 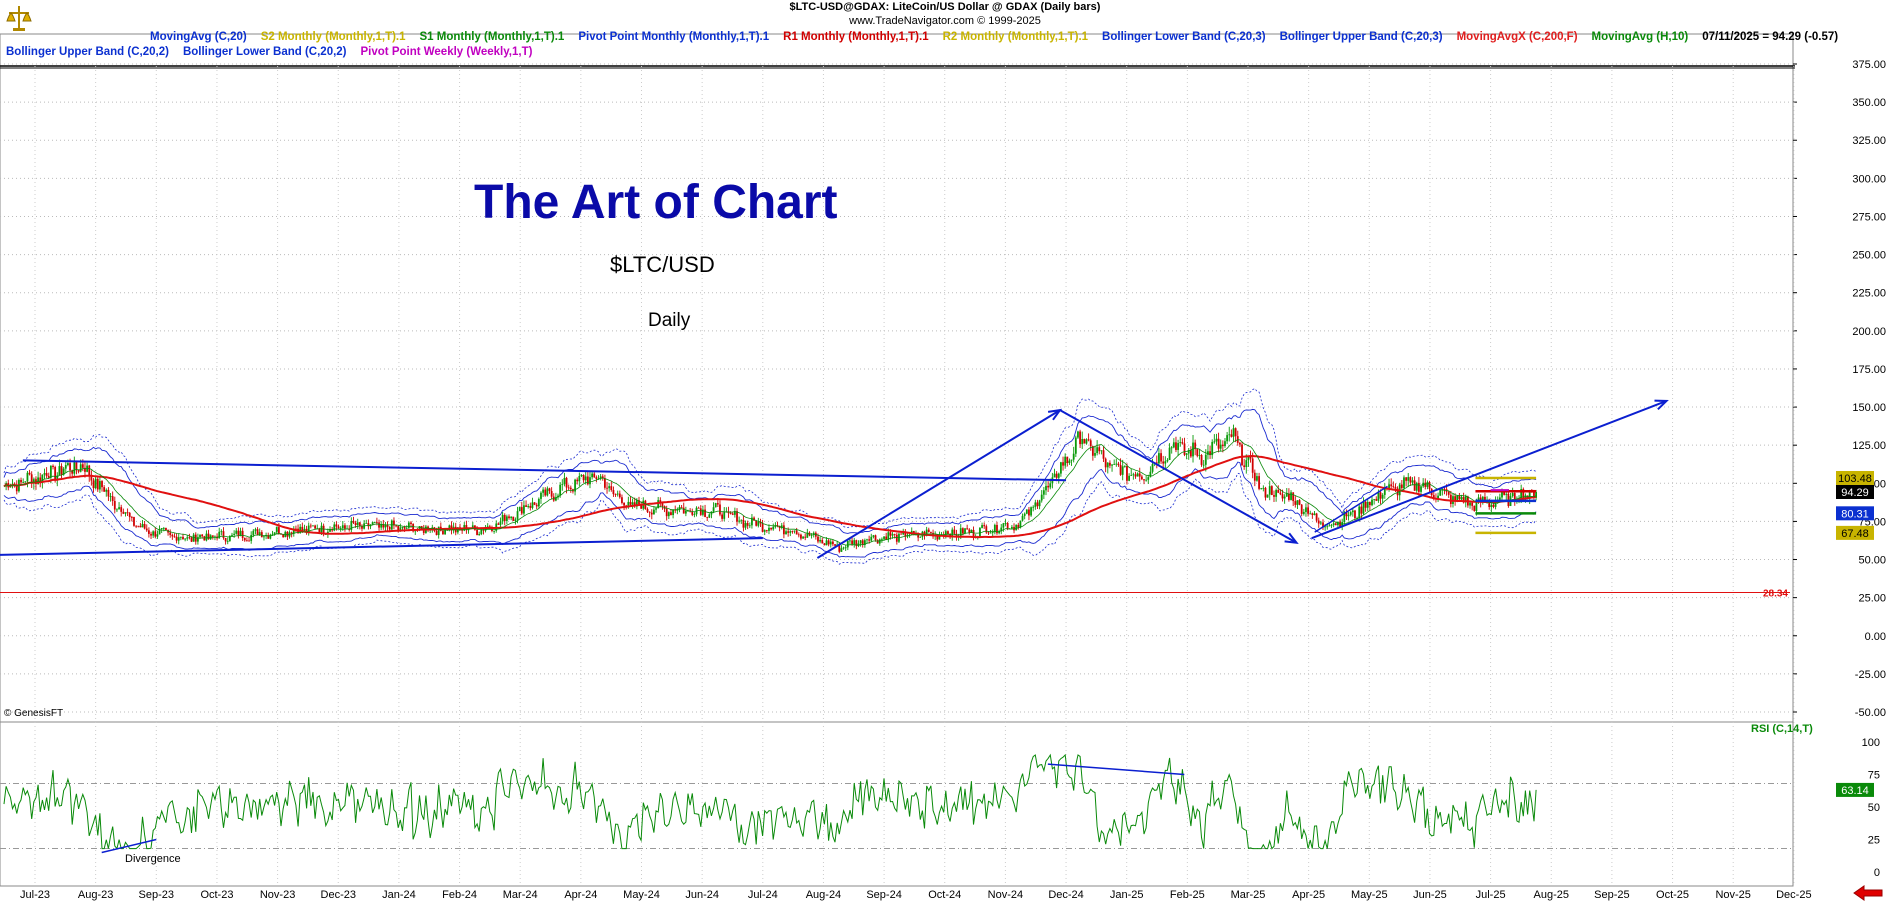 I want to click on legend-row2-item: Bollinger Upper Band (C,20,2), so click(x=87, y=52).